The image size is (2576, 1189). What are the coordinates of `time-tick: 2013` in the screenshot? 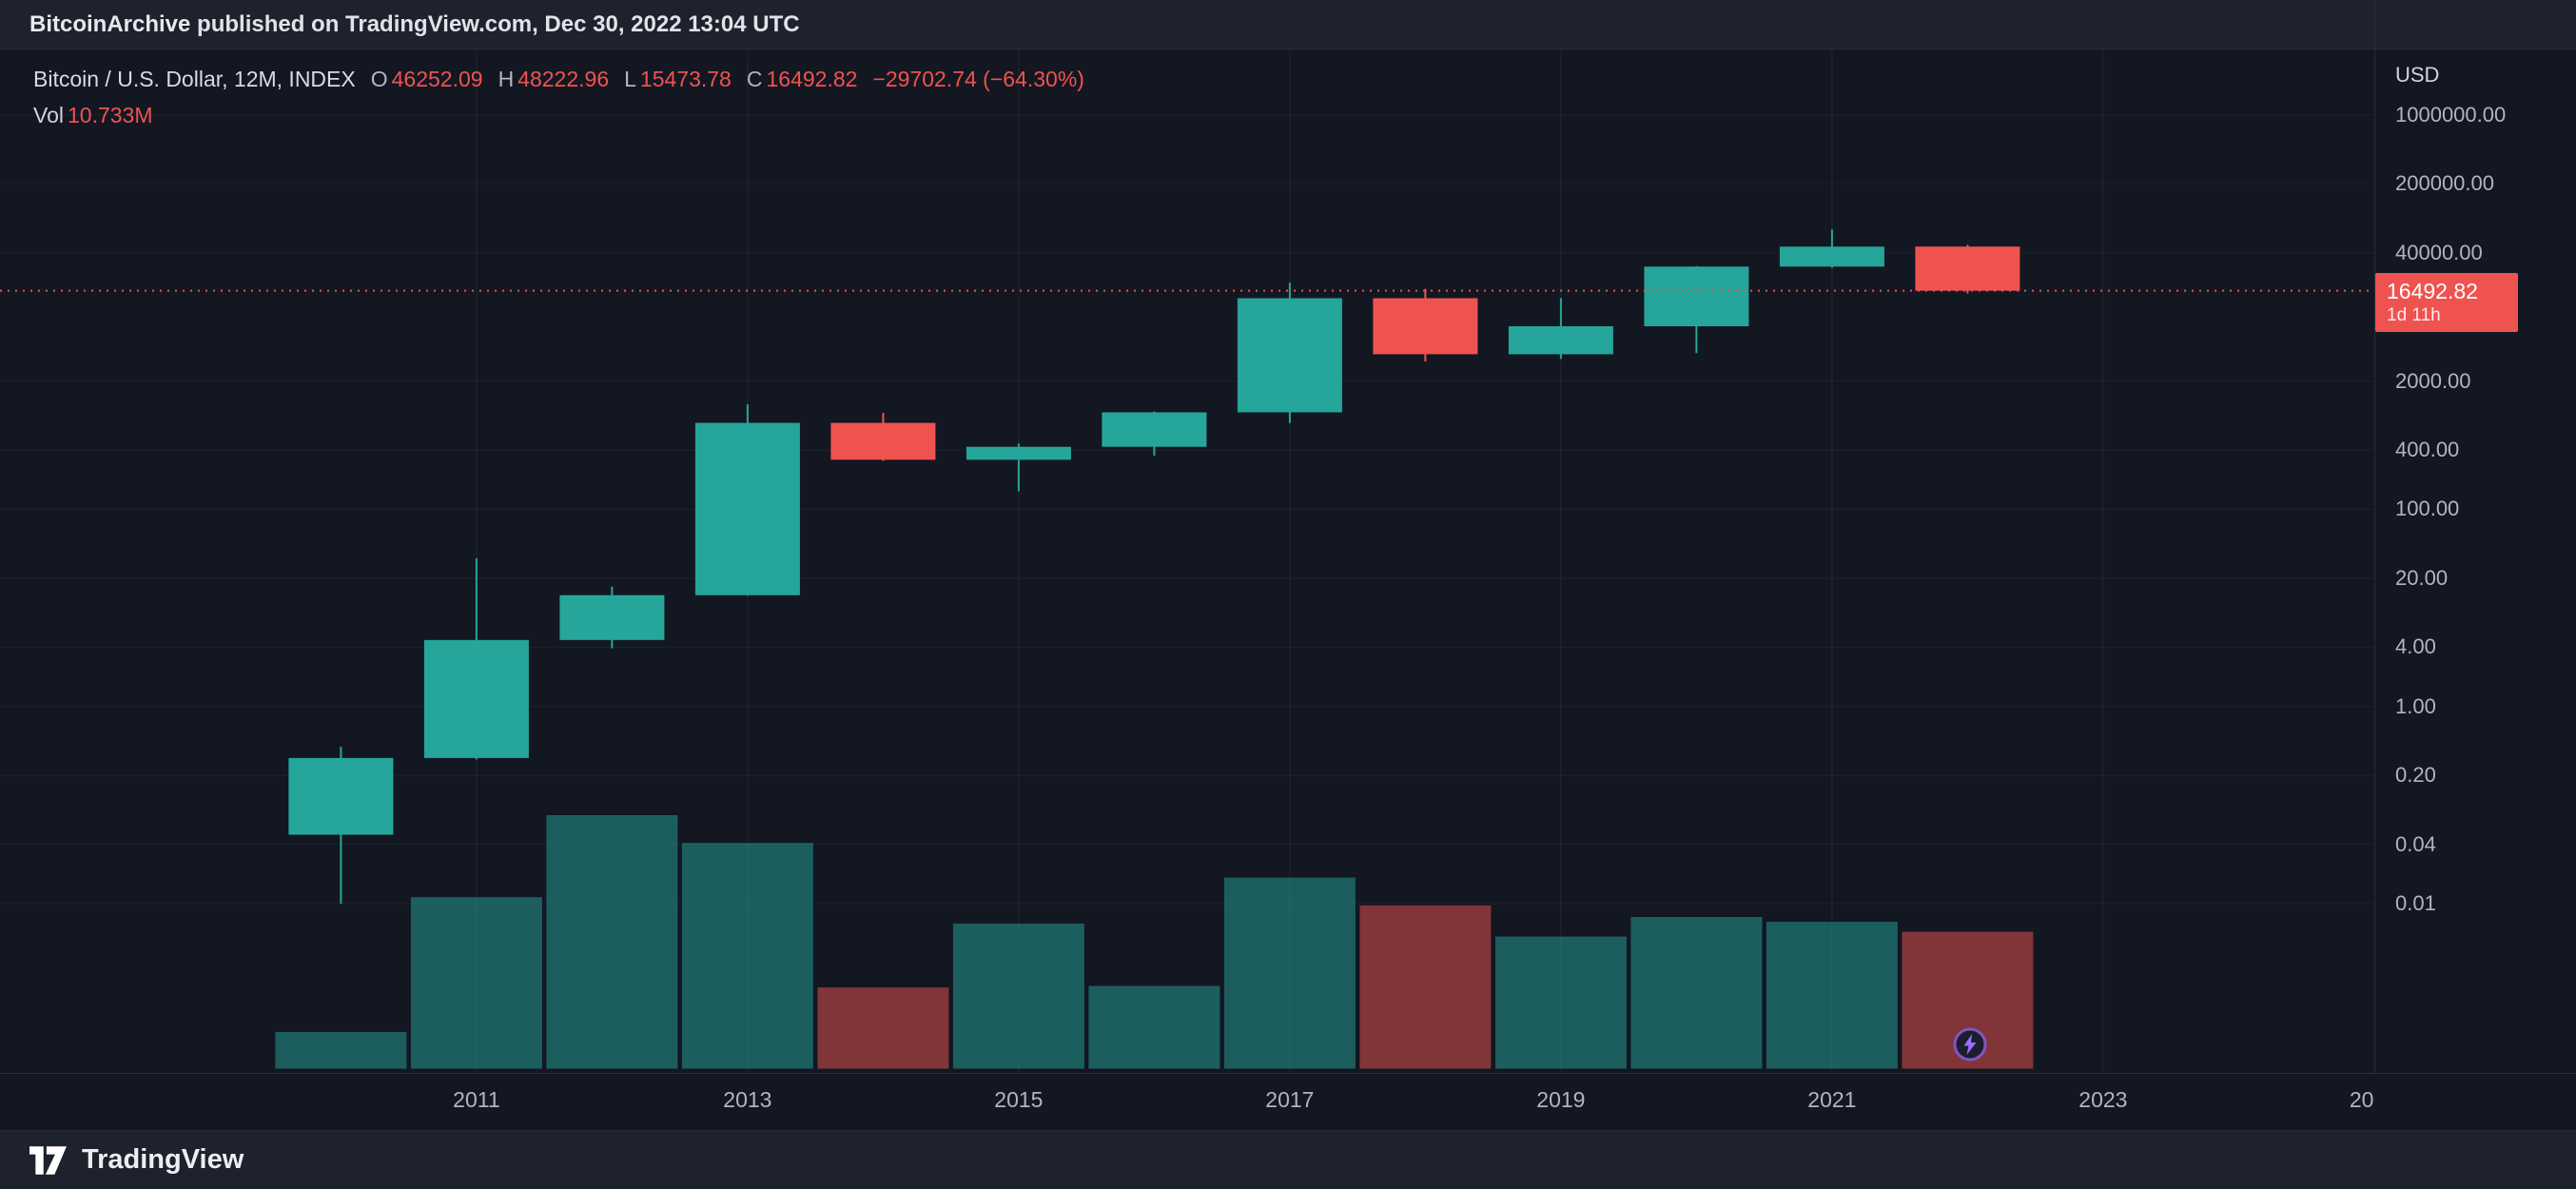 It's located at (747, 1099).